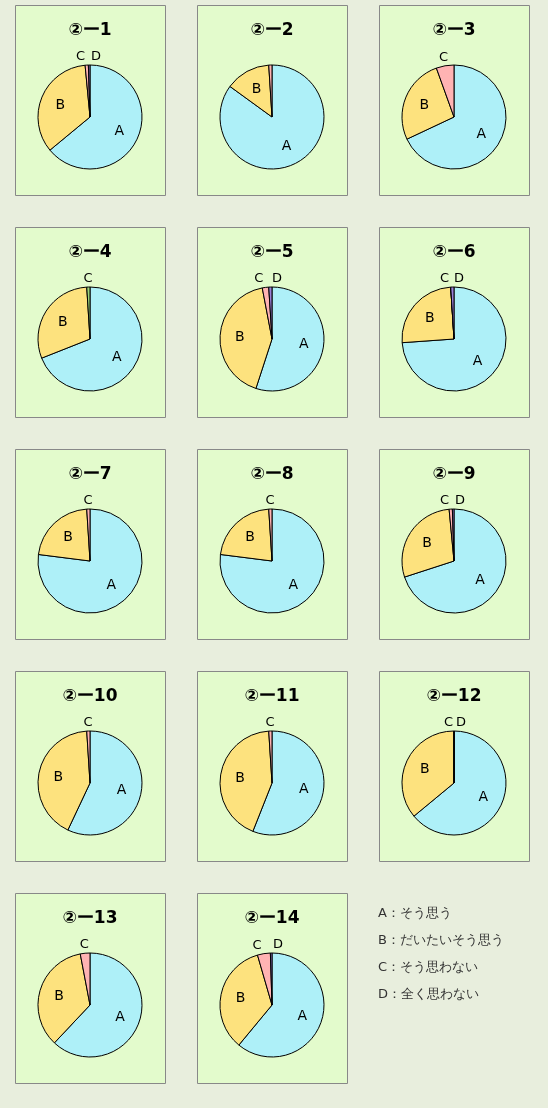 The width and height of the screenshot is (548, 1108). I want to click on chart-title: ②ー12, so click(454, 695).